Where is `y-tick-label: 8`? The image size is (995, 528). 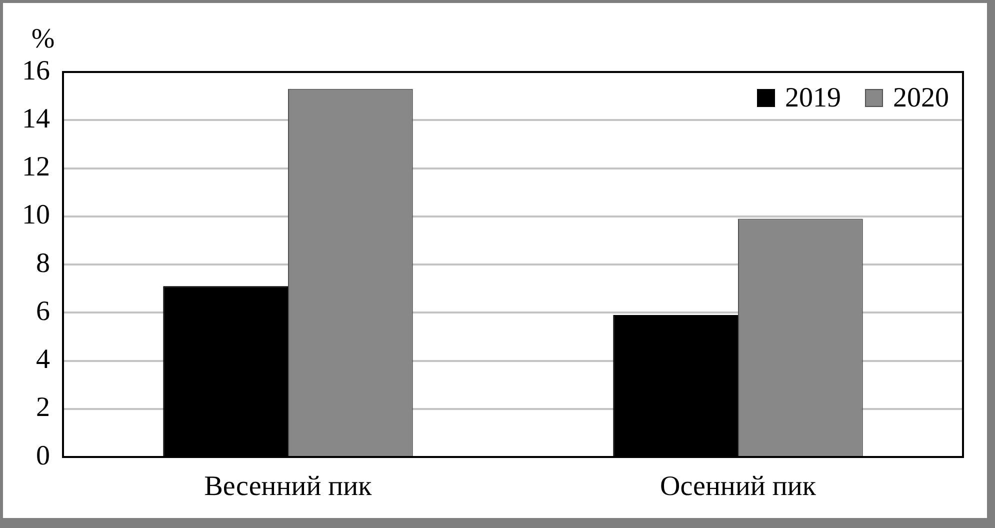
y-tick-label: 8 is located at coordinates (43, 263).